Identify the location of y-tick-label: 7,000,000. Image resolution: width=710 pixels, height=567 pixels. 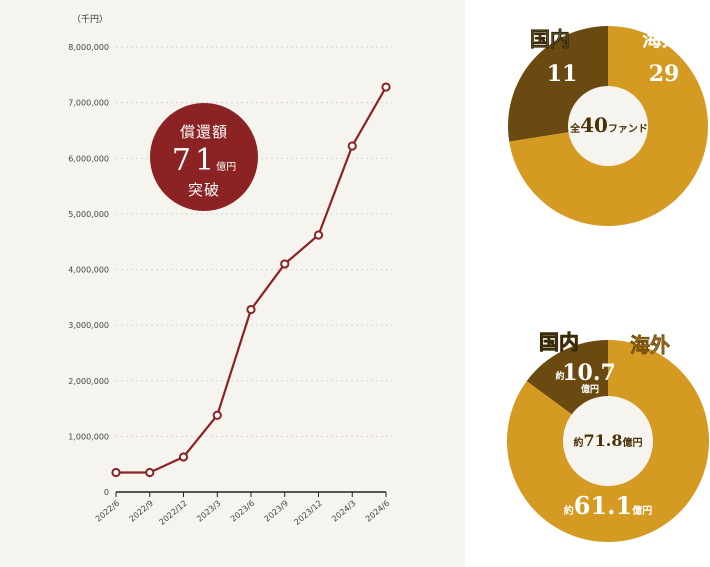
(88, 103).